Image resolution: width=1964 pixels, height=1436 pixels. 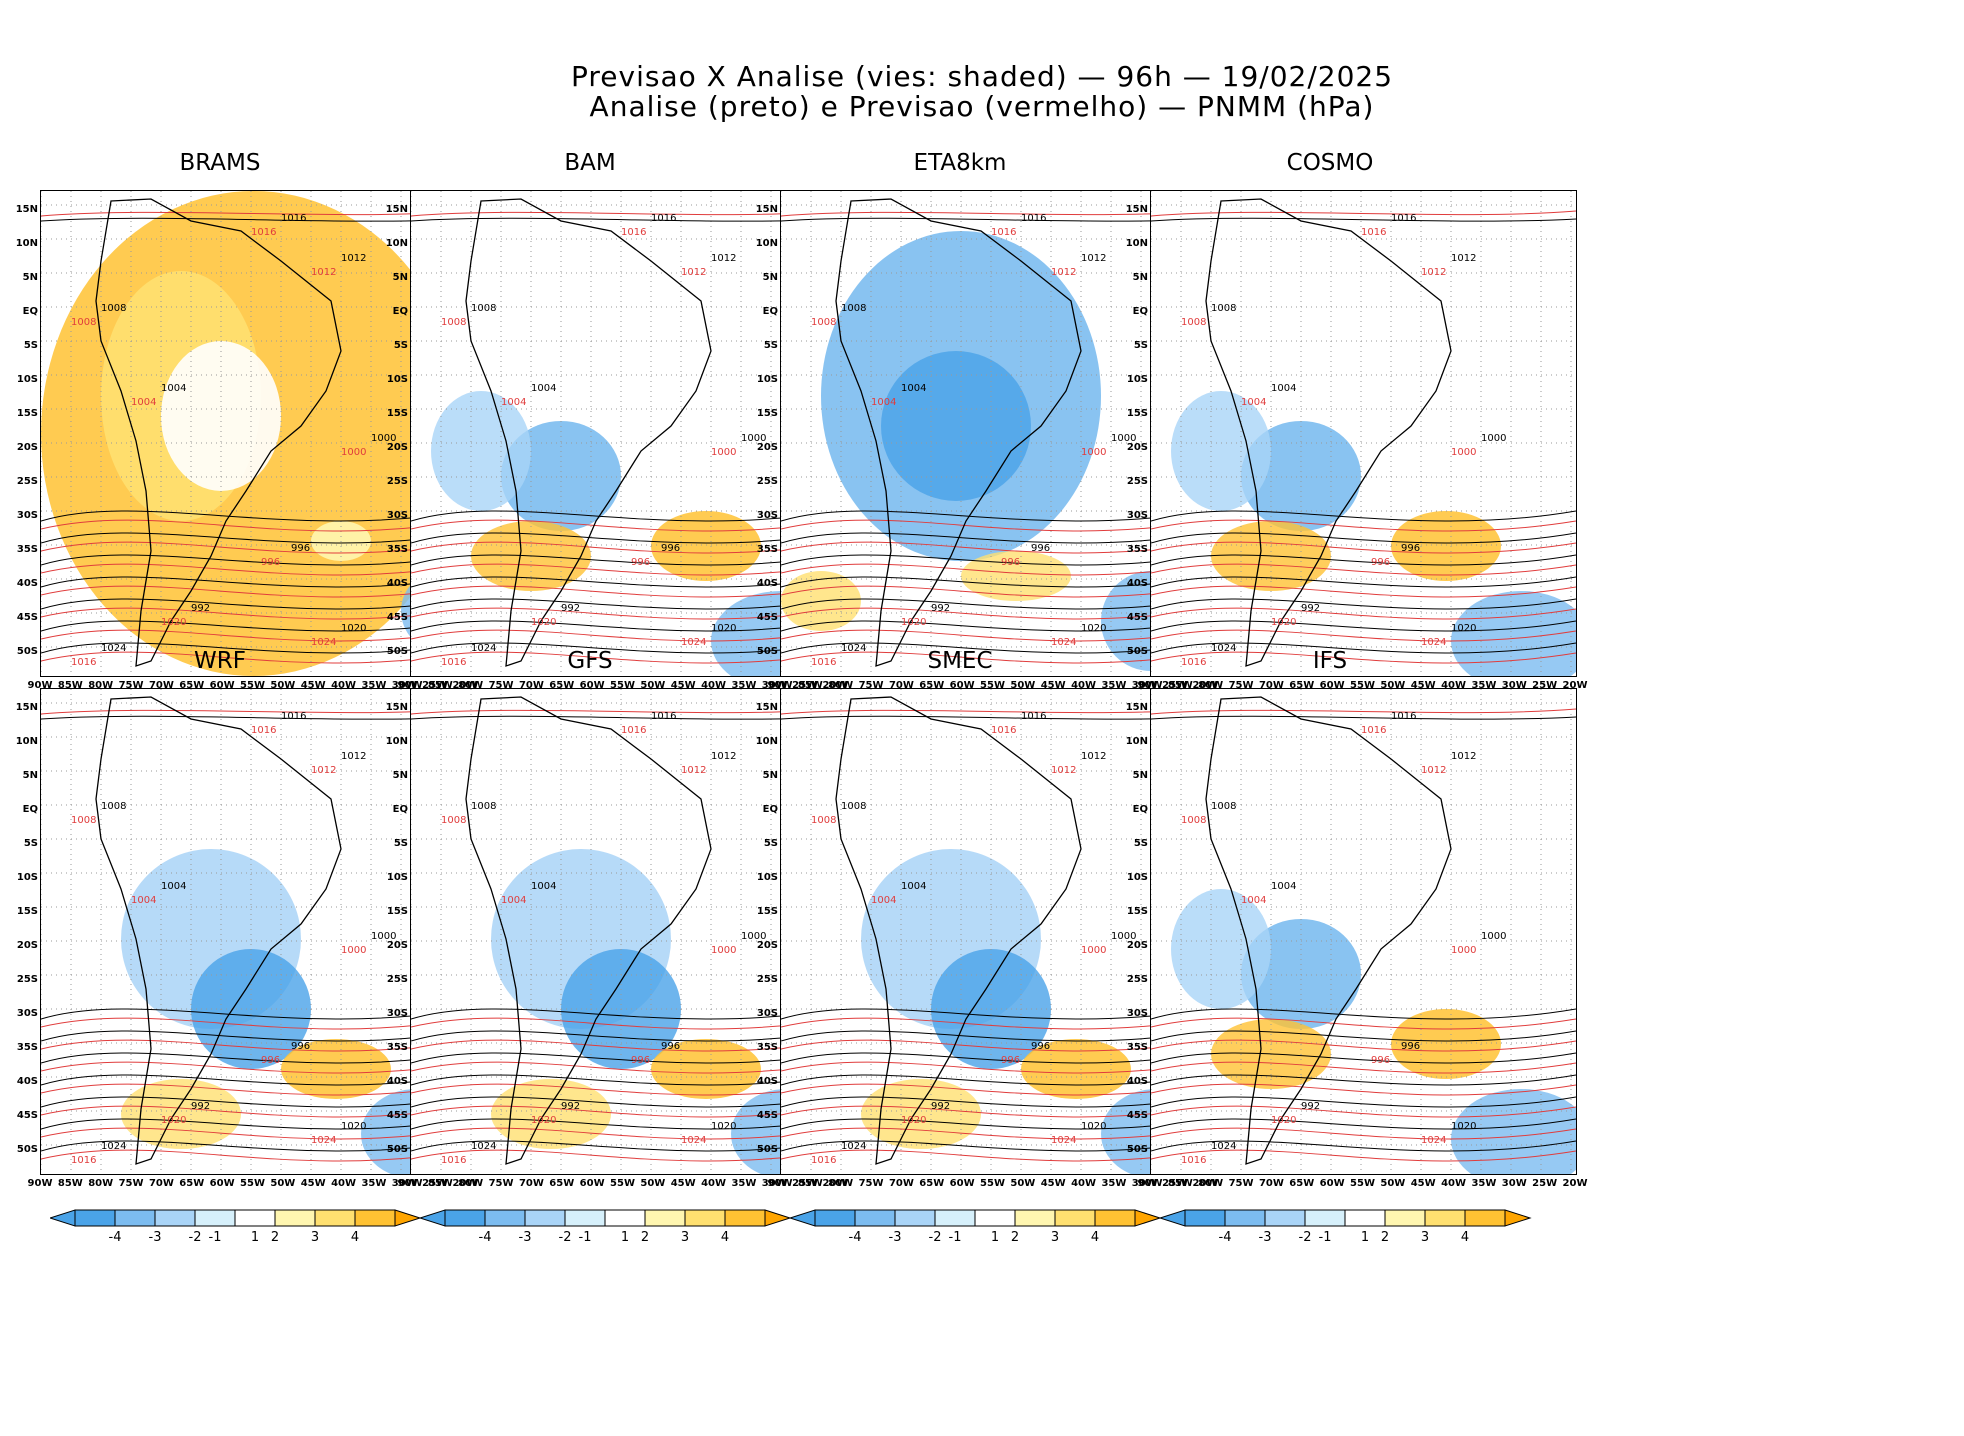 I want to click on lat-tick-label: 35S, so click(x=1137, y=549).